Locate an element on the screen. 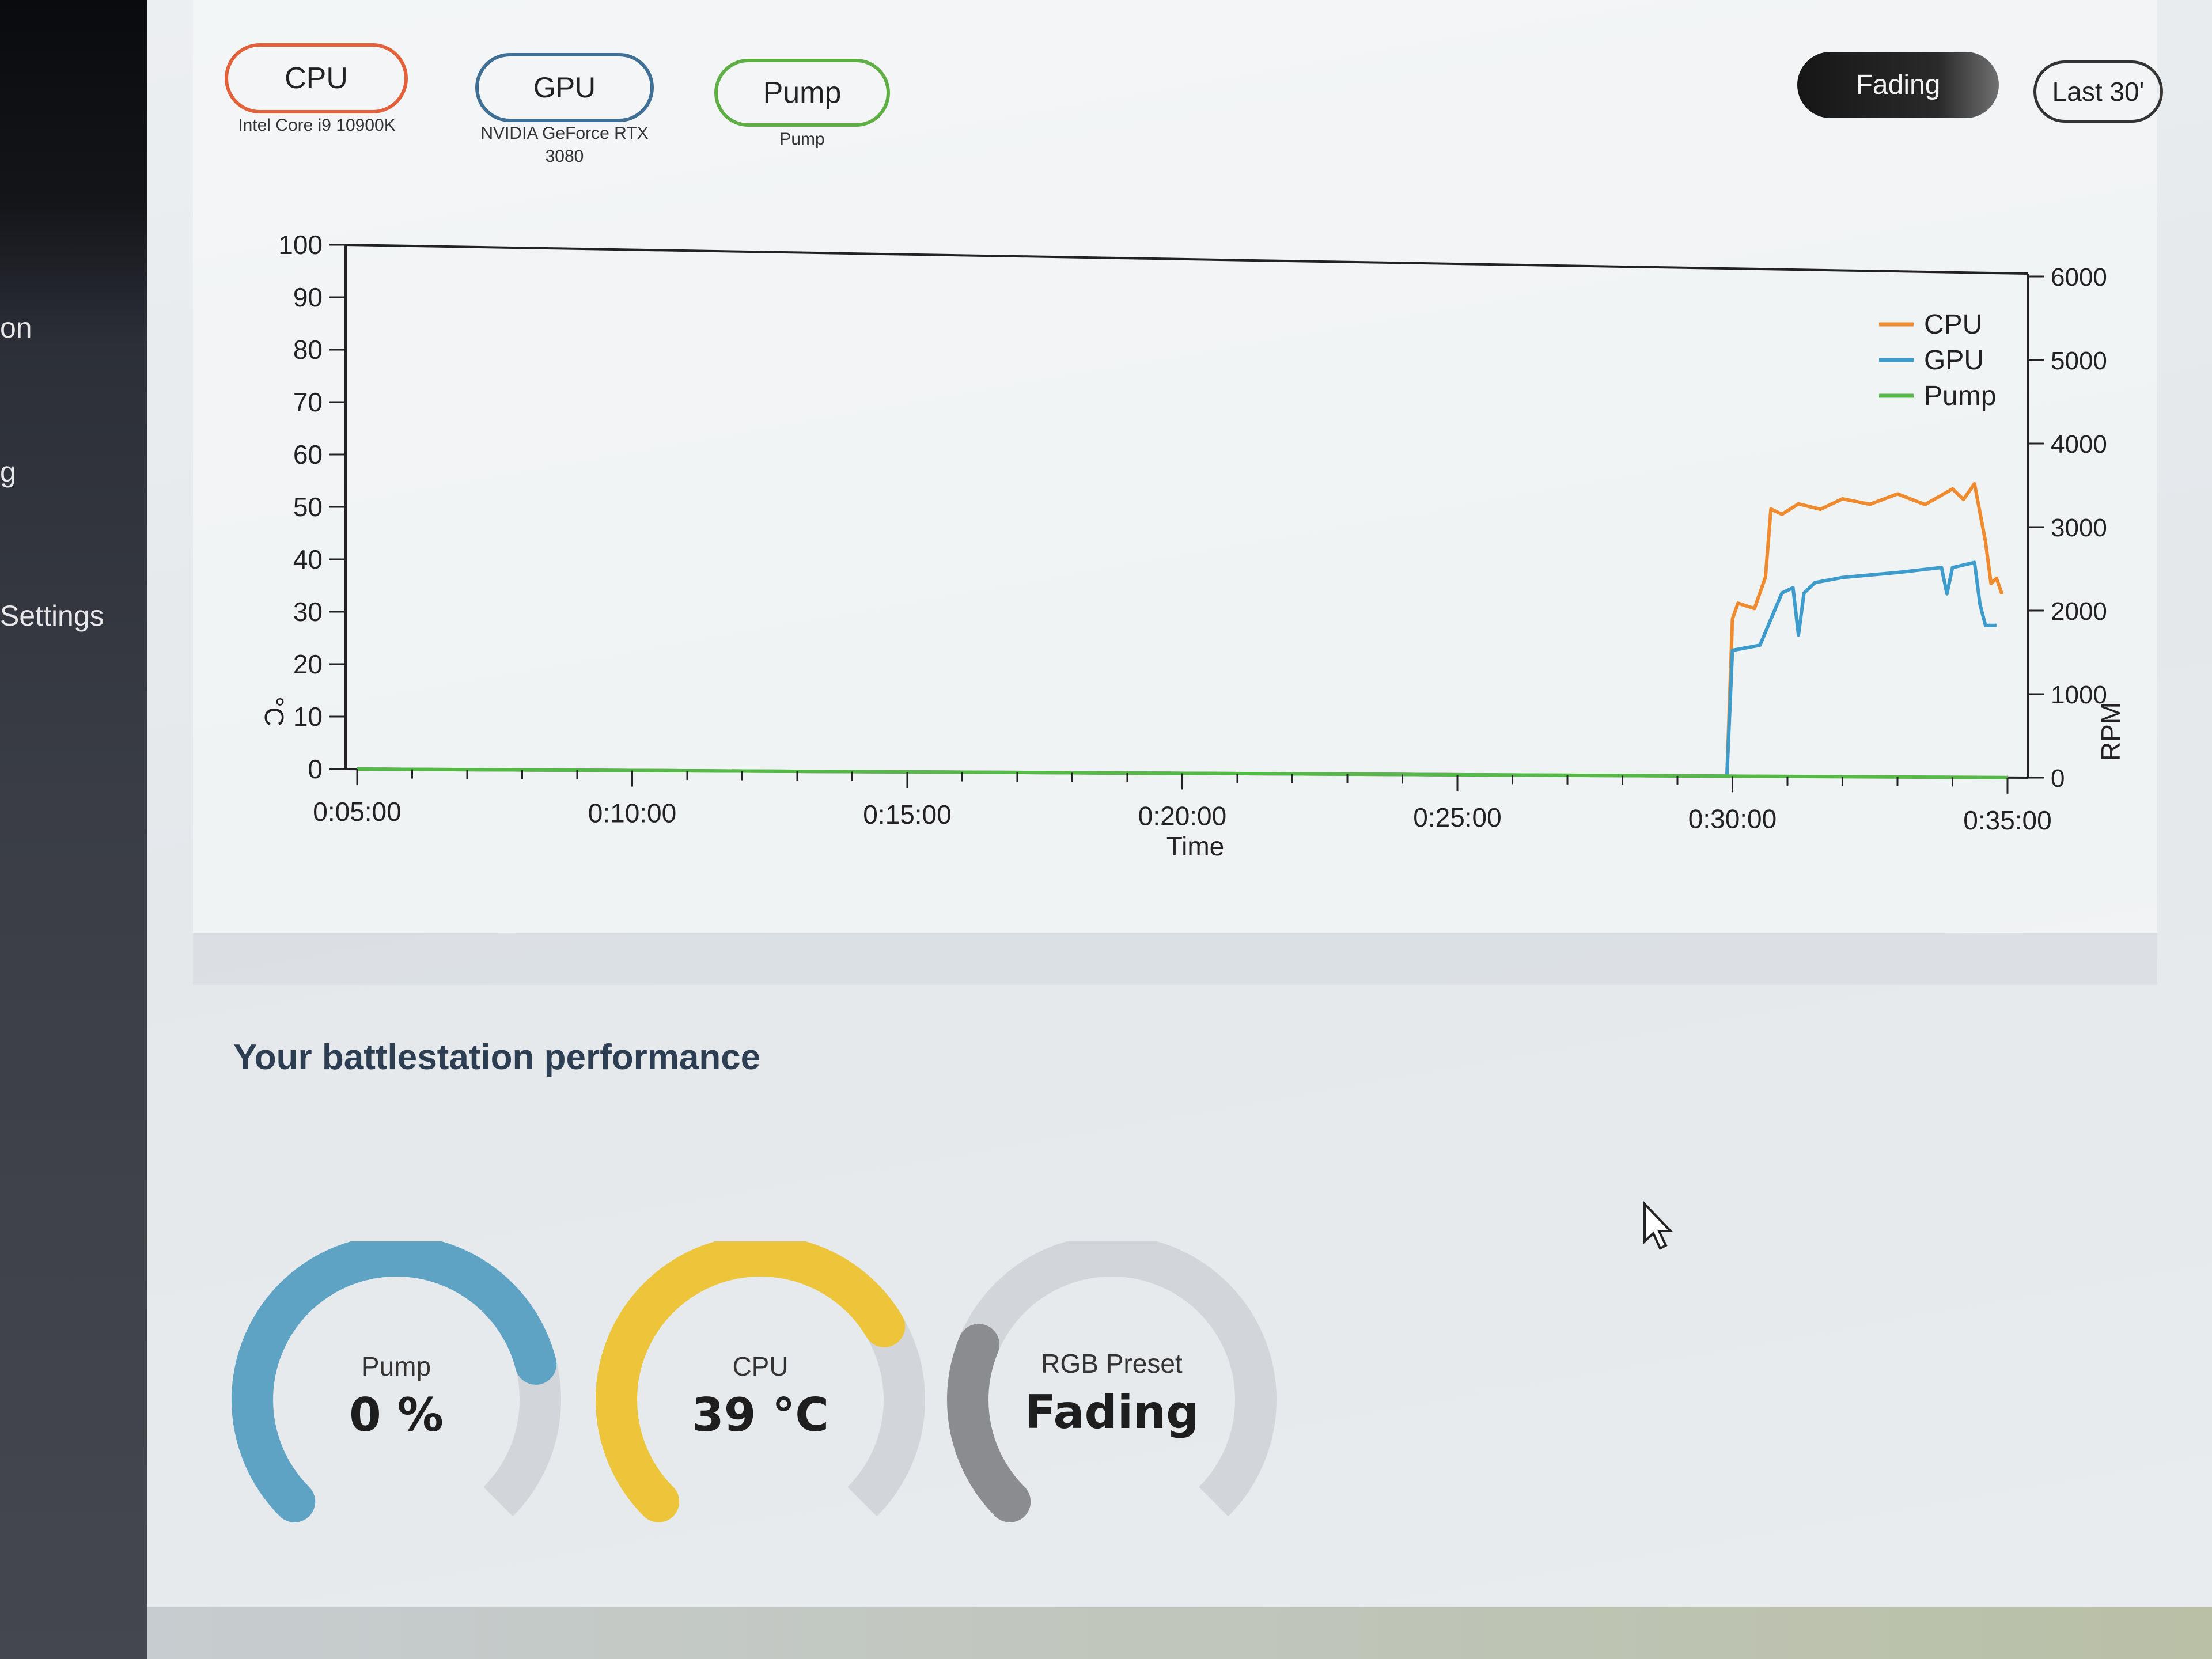 The height and width of the screenshot is (1659, 2212). device-gpu-model: NVIDIA GeForce RTX 3080 is located at coordinates (564, 145).